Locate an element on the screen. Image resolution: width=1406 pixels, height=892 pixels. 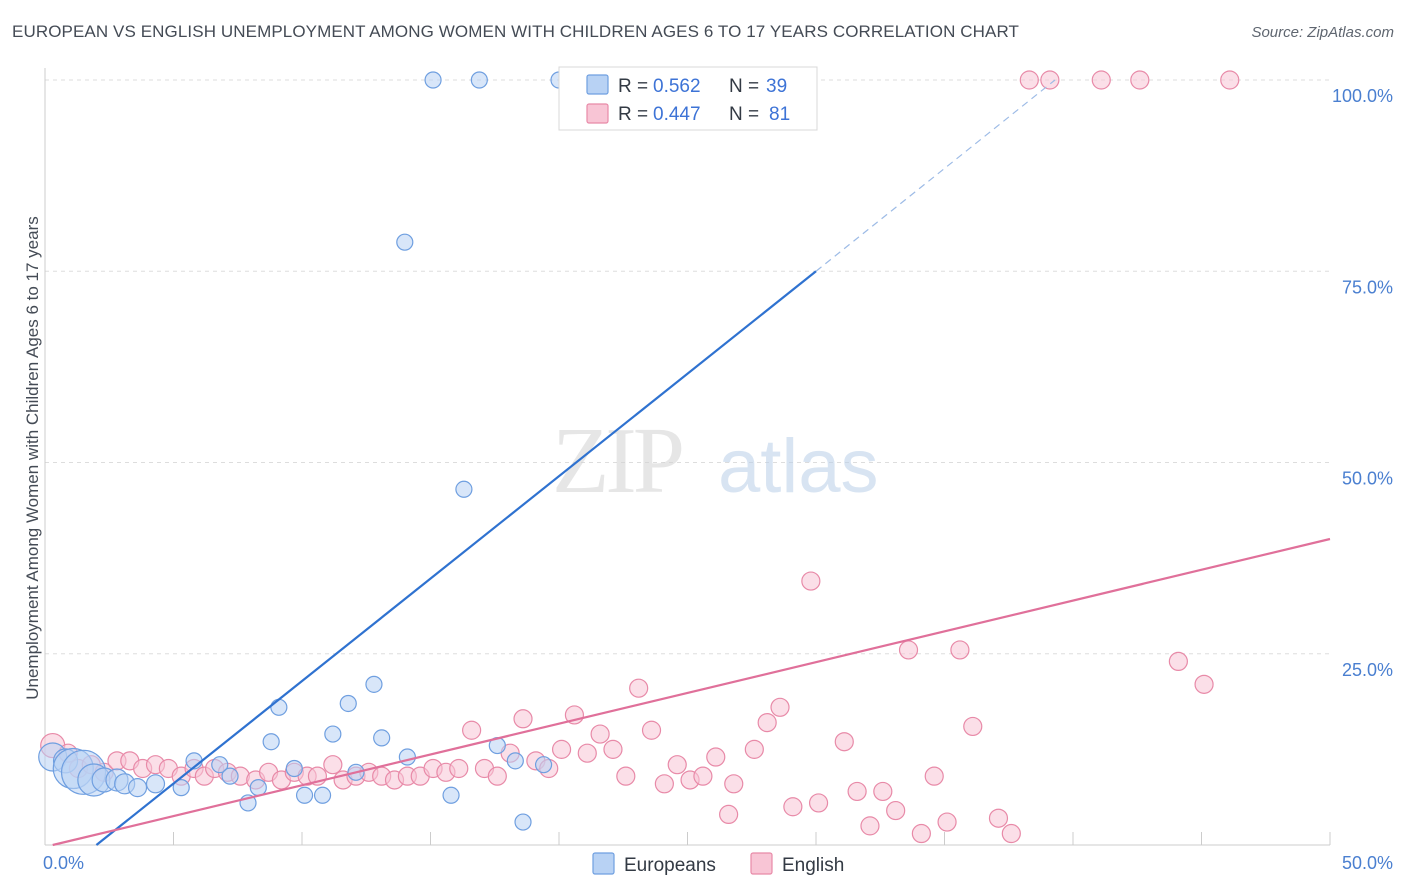
english-n-label: N = is located at coordinates (744, 114).